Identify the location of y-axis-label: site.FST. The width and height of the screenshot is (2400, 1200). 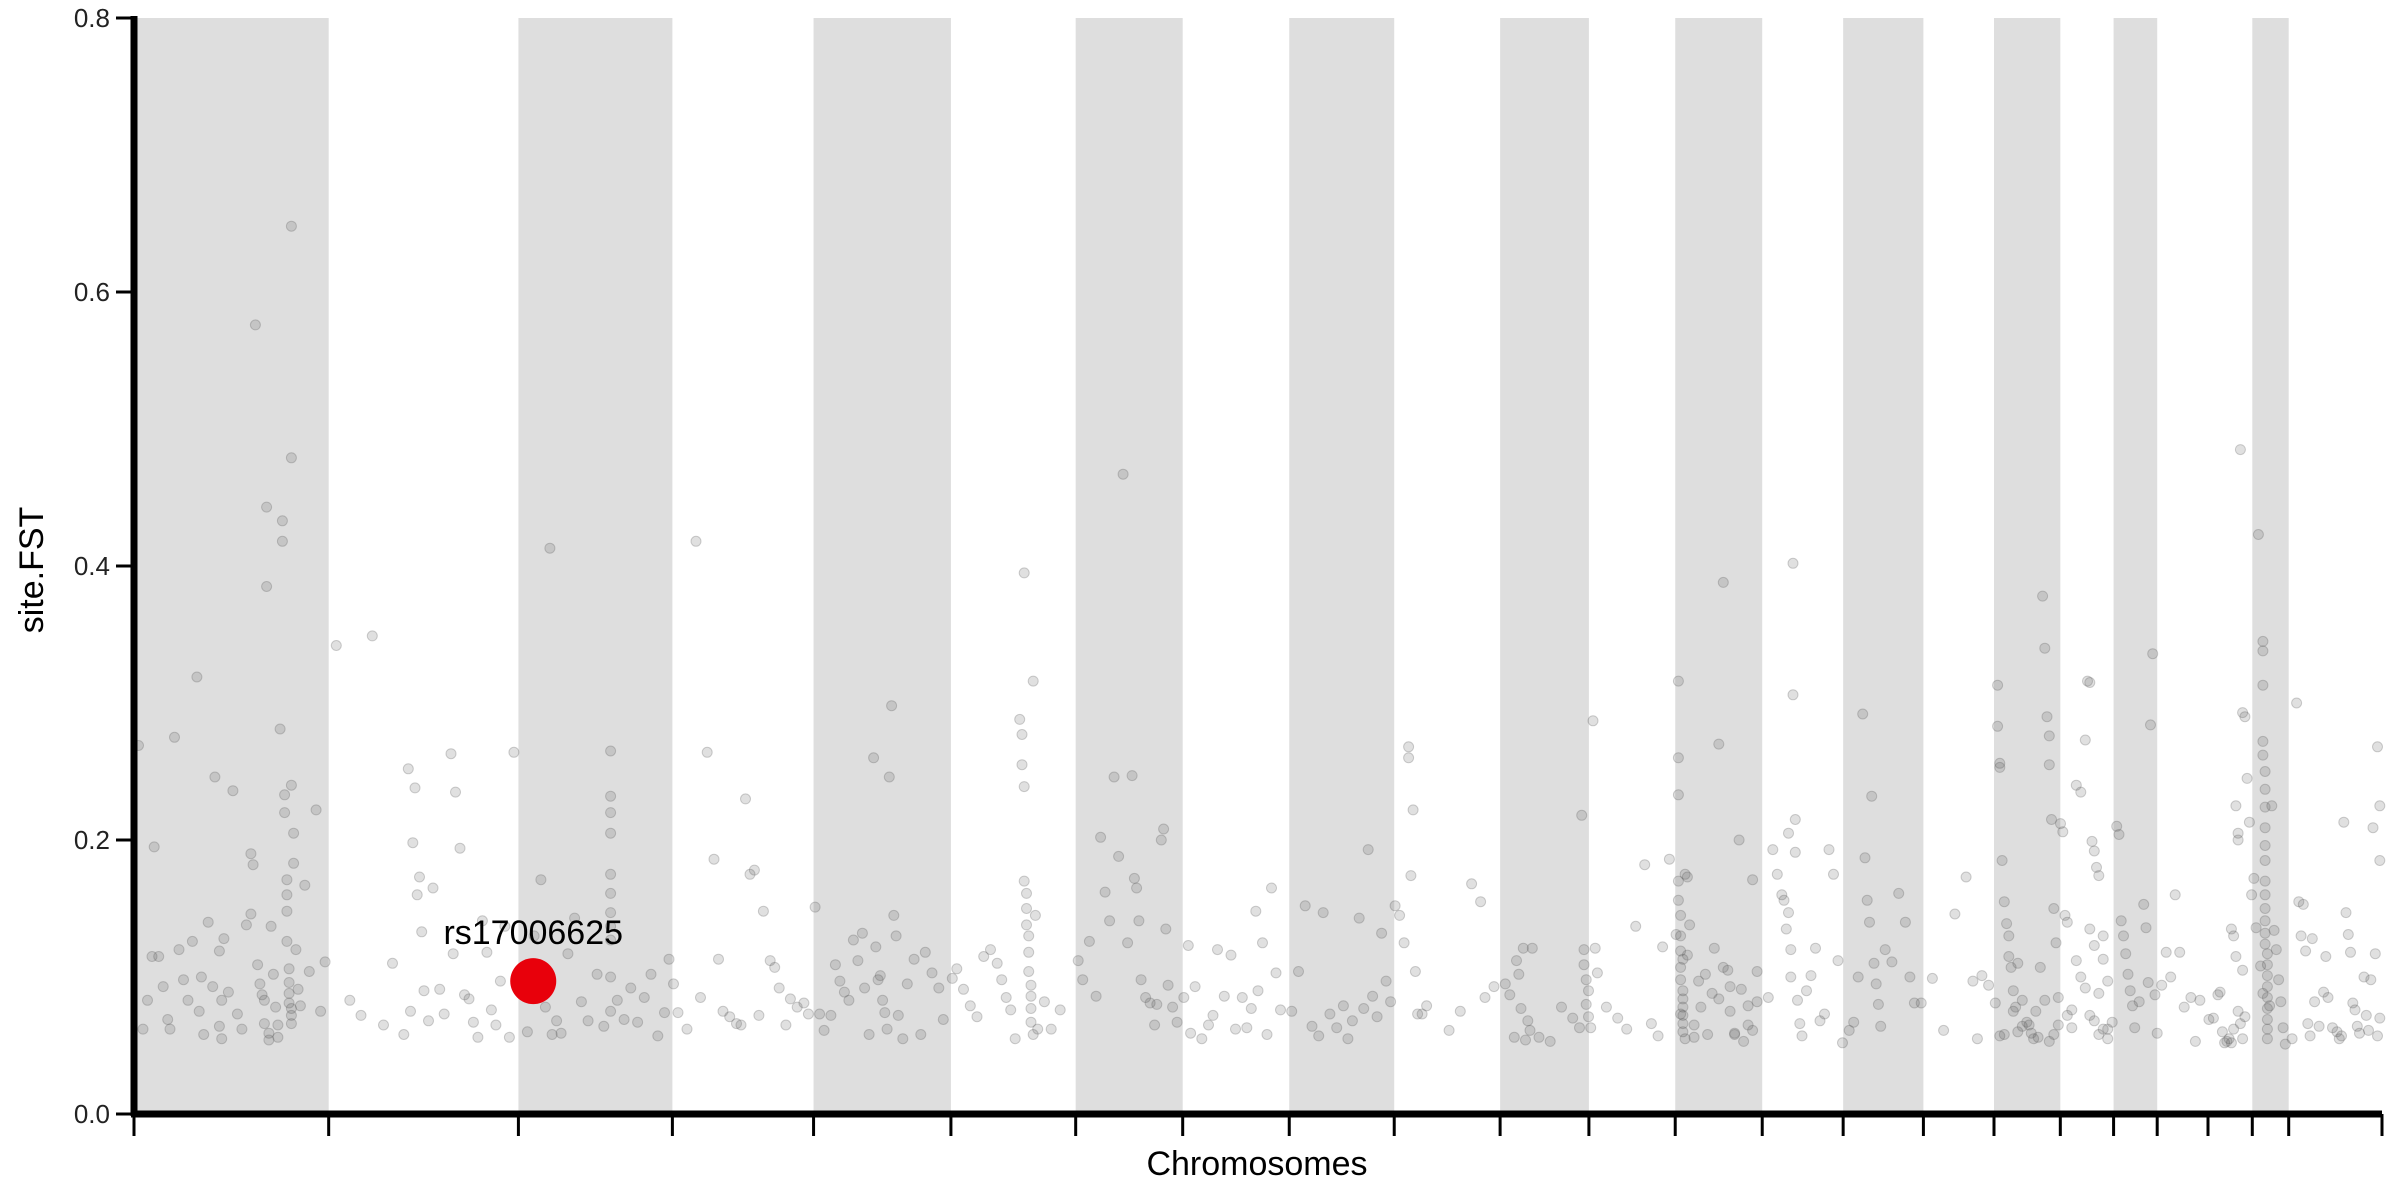
(32, 570).